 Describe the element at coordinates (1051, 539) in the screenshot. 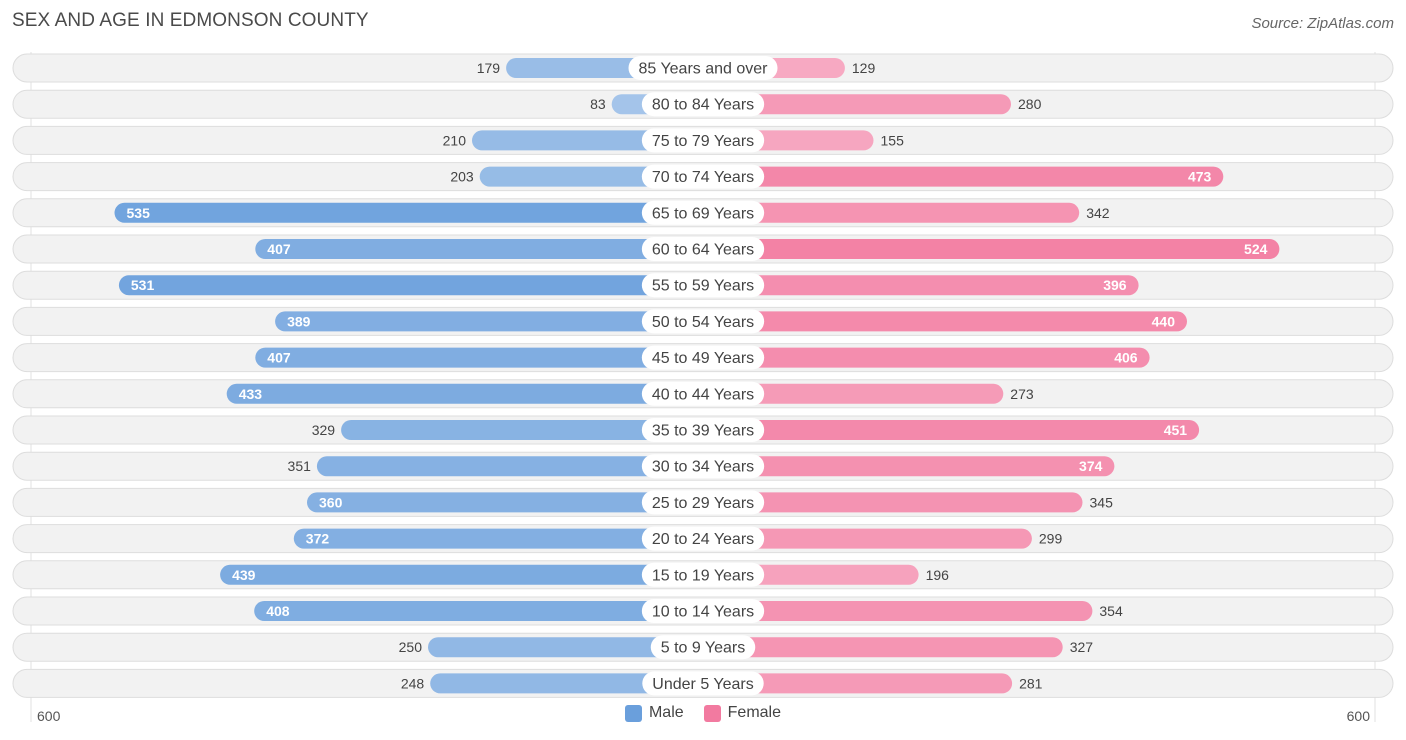

I see `female-value-label: 299` at that location.